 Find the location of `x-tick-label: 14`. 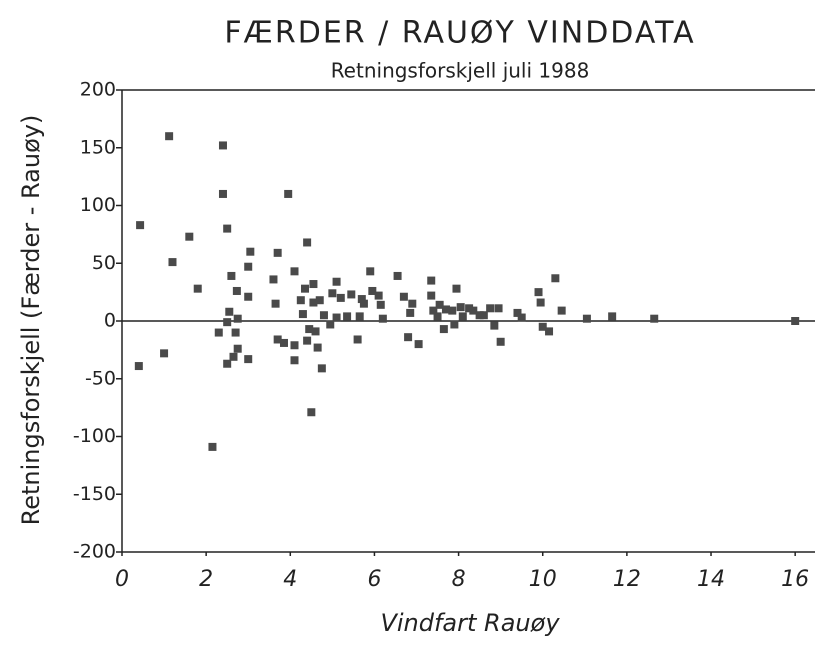

x-tick-label: 14 is located at coordinates (711, 579).